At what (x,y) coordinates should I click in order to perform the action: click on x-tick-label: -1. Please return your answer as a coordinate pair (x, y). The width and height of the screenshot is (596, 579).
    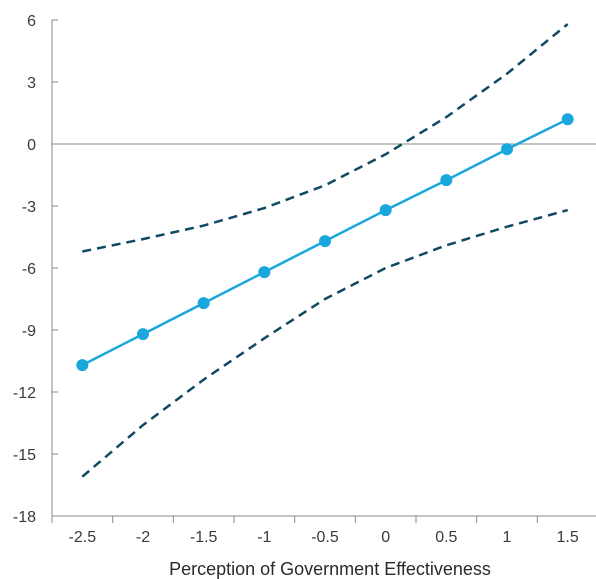
    Looking at the image, I should click on (264, 537).